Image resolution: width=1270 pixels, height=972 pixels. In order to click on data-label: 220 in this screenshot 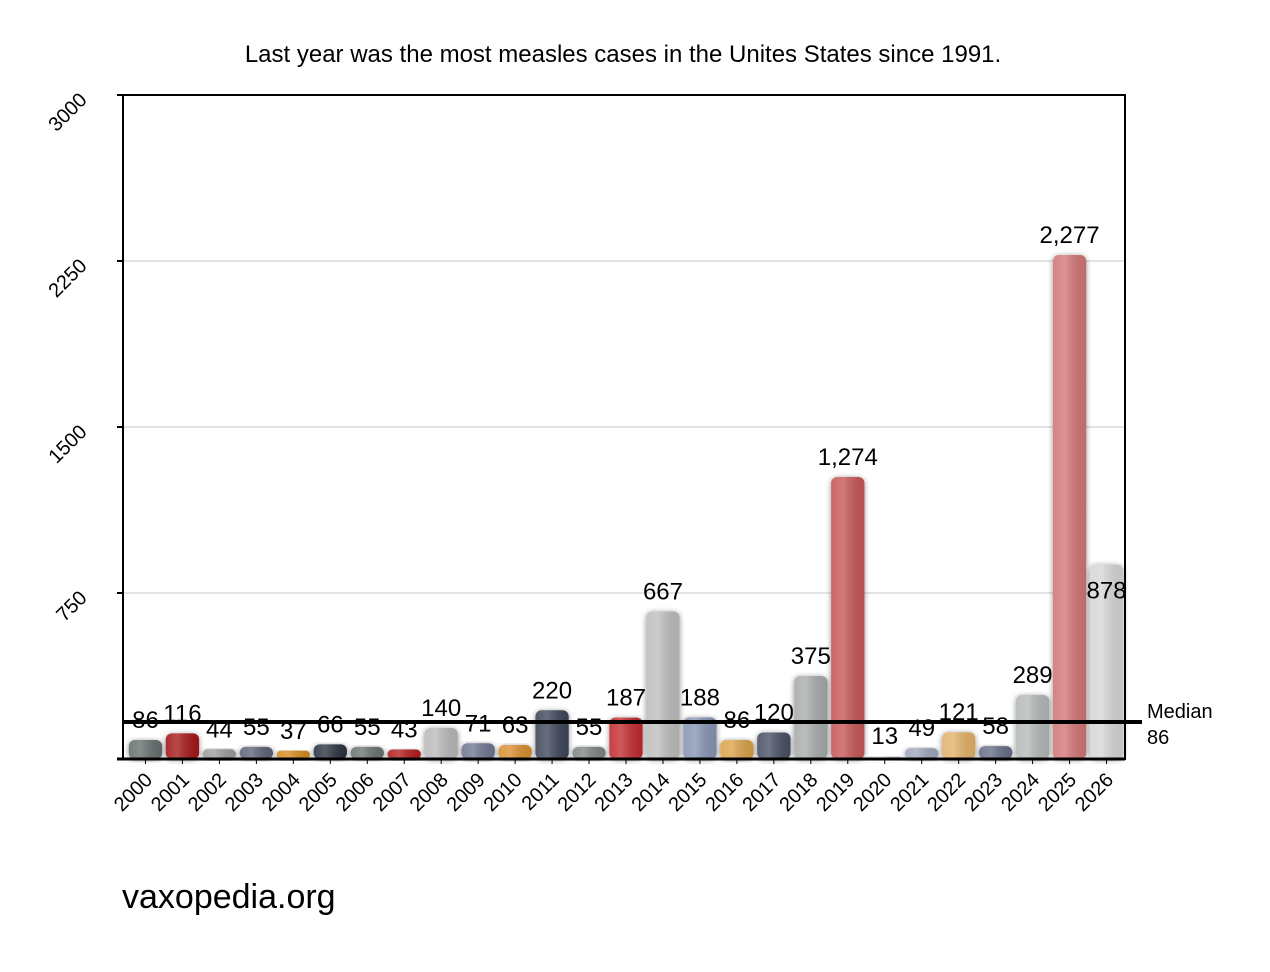, I will do `click(552, 690)`.